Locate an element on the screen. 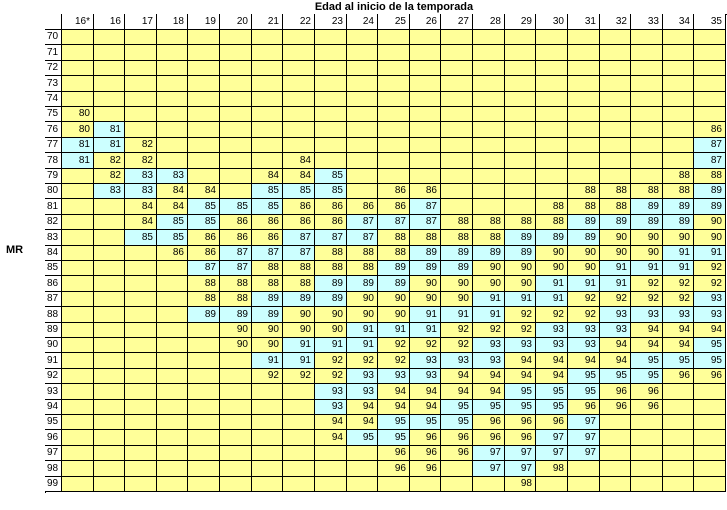 This screenshot has height=510, width=727. row-header: 83 is located at coordinates (53, 238).